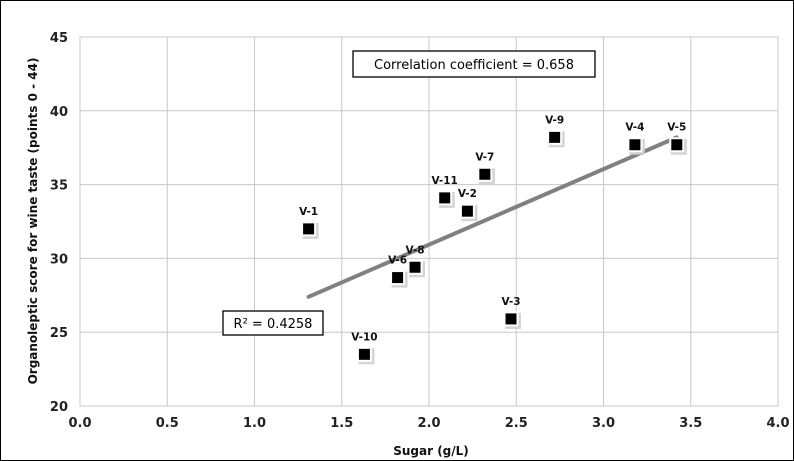 The image size is (794, 461). Describe the element at coordinates (309, 222) in the screenshot. I see `data-point: V-1` at that location.